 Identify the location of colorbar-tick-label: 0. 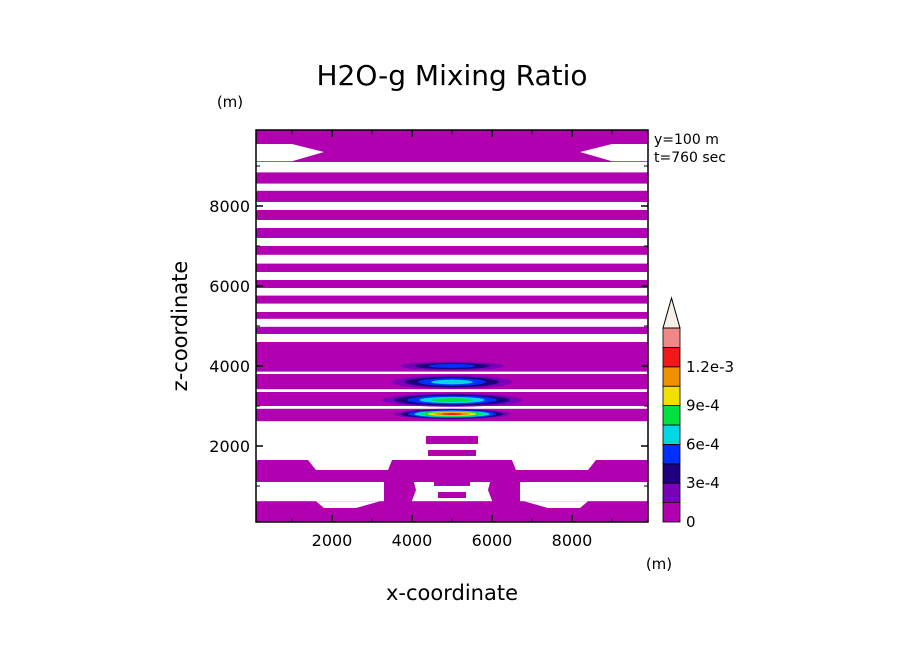
(691, 522).